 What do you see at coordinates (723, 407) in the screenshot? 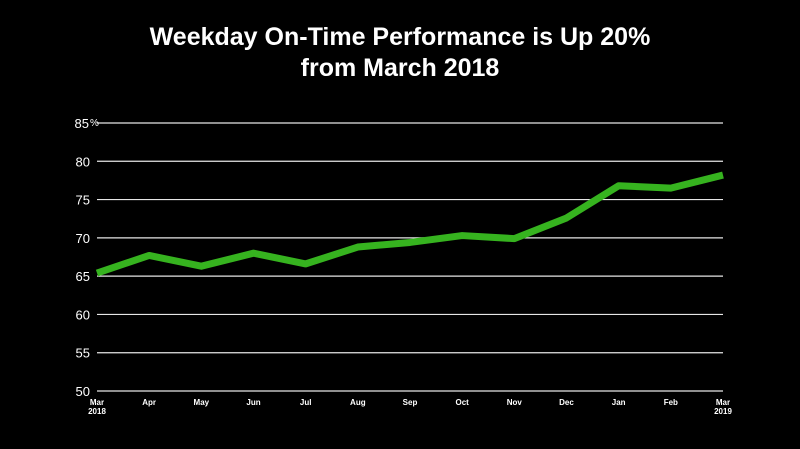
I see `x-tick-label: Mar 2019` at bounding box center [723, 407].